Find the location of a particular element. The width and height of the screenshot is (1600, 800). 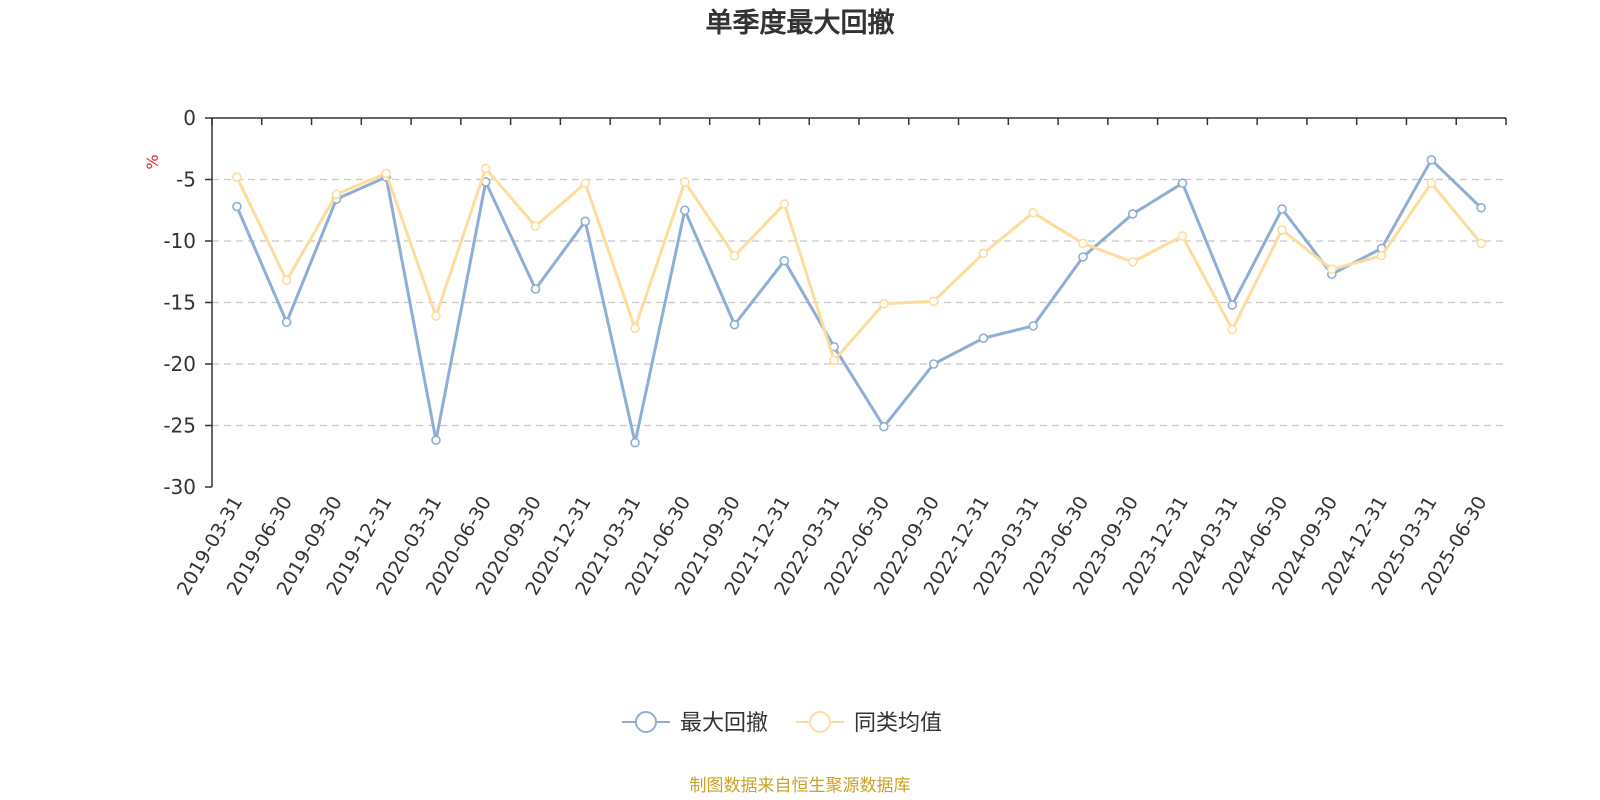

legend-item-0: 最大回撤 is located at coordinates (695, 723).